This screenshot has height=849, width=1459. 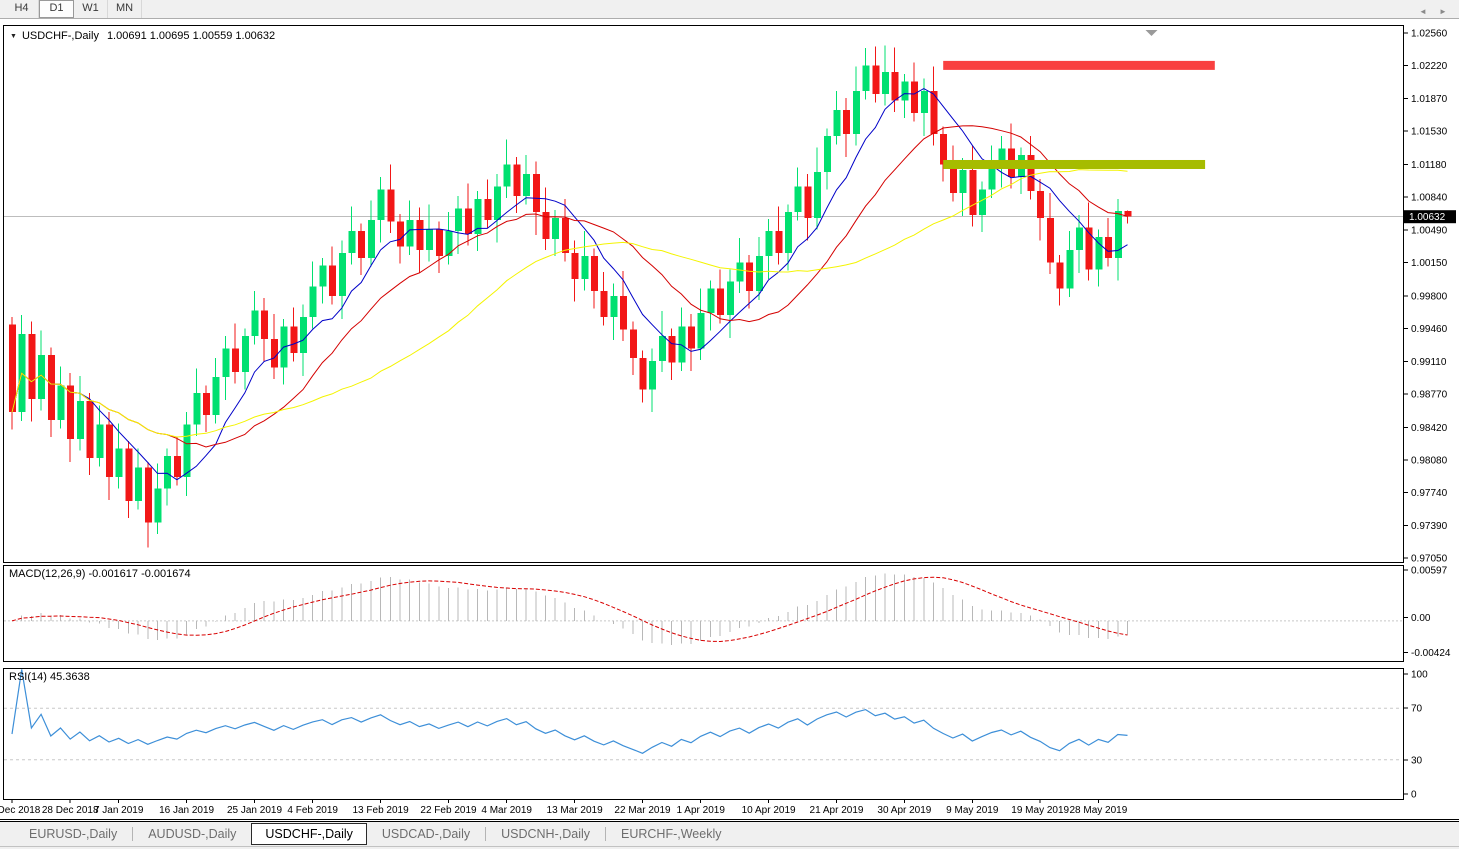 I want to click on svg-text: 19 May 2019, so click(x=1040, y=810).